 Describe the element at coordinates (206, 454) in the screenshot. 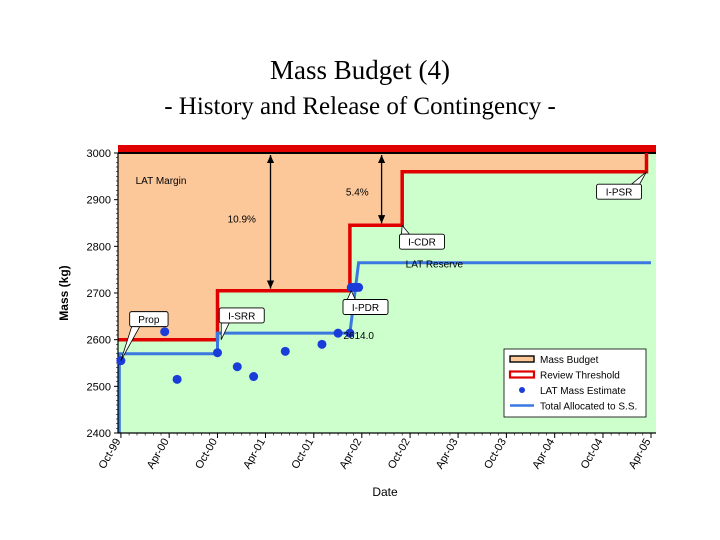

I see `x-tick-label: Oct-00` at that location.